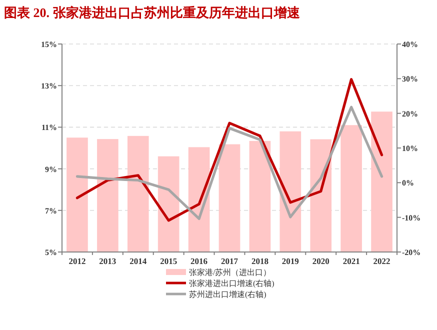 The height and width of the screenshot is (330, 437). I want to click on y-tick-label: 13%, so click(49, 86).